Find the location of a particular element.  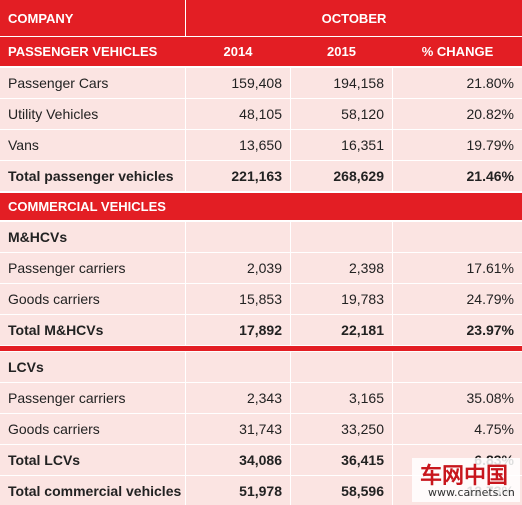

cell: COMPANY is located at coordinates (41, 18).